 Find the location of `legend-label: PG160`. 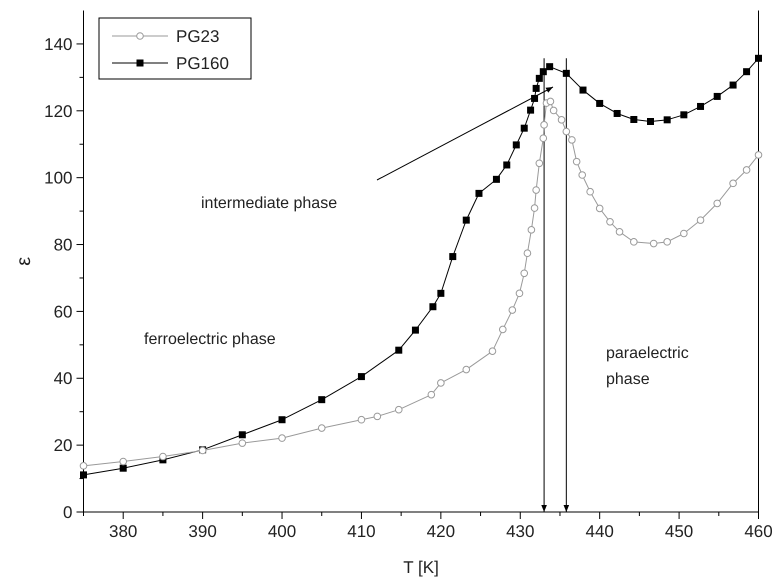

legend-label: PG160 is located at coordinates (202, 63).